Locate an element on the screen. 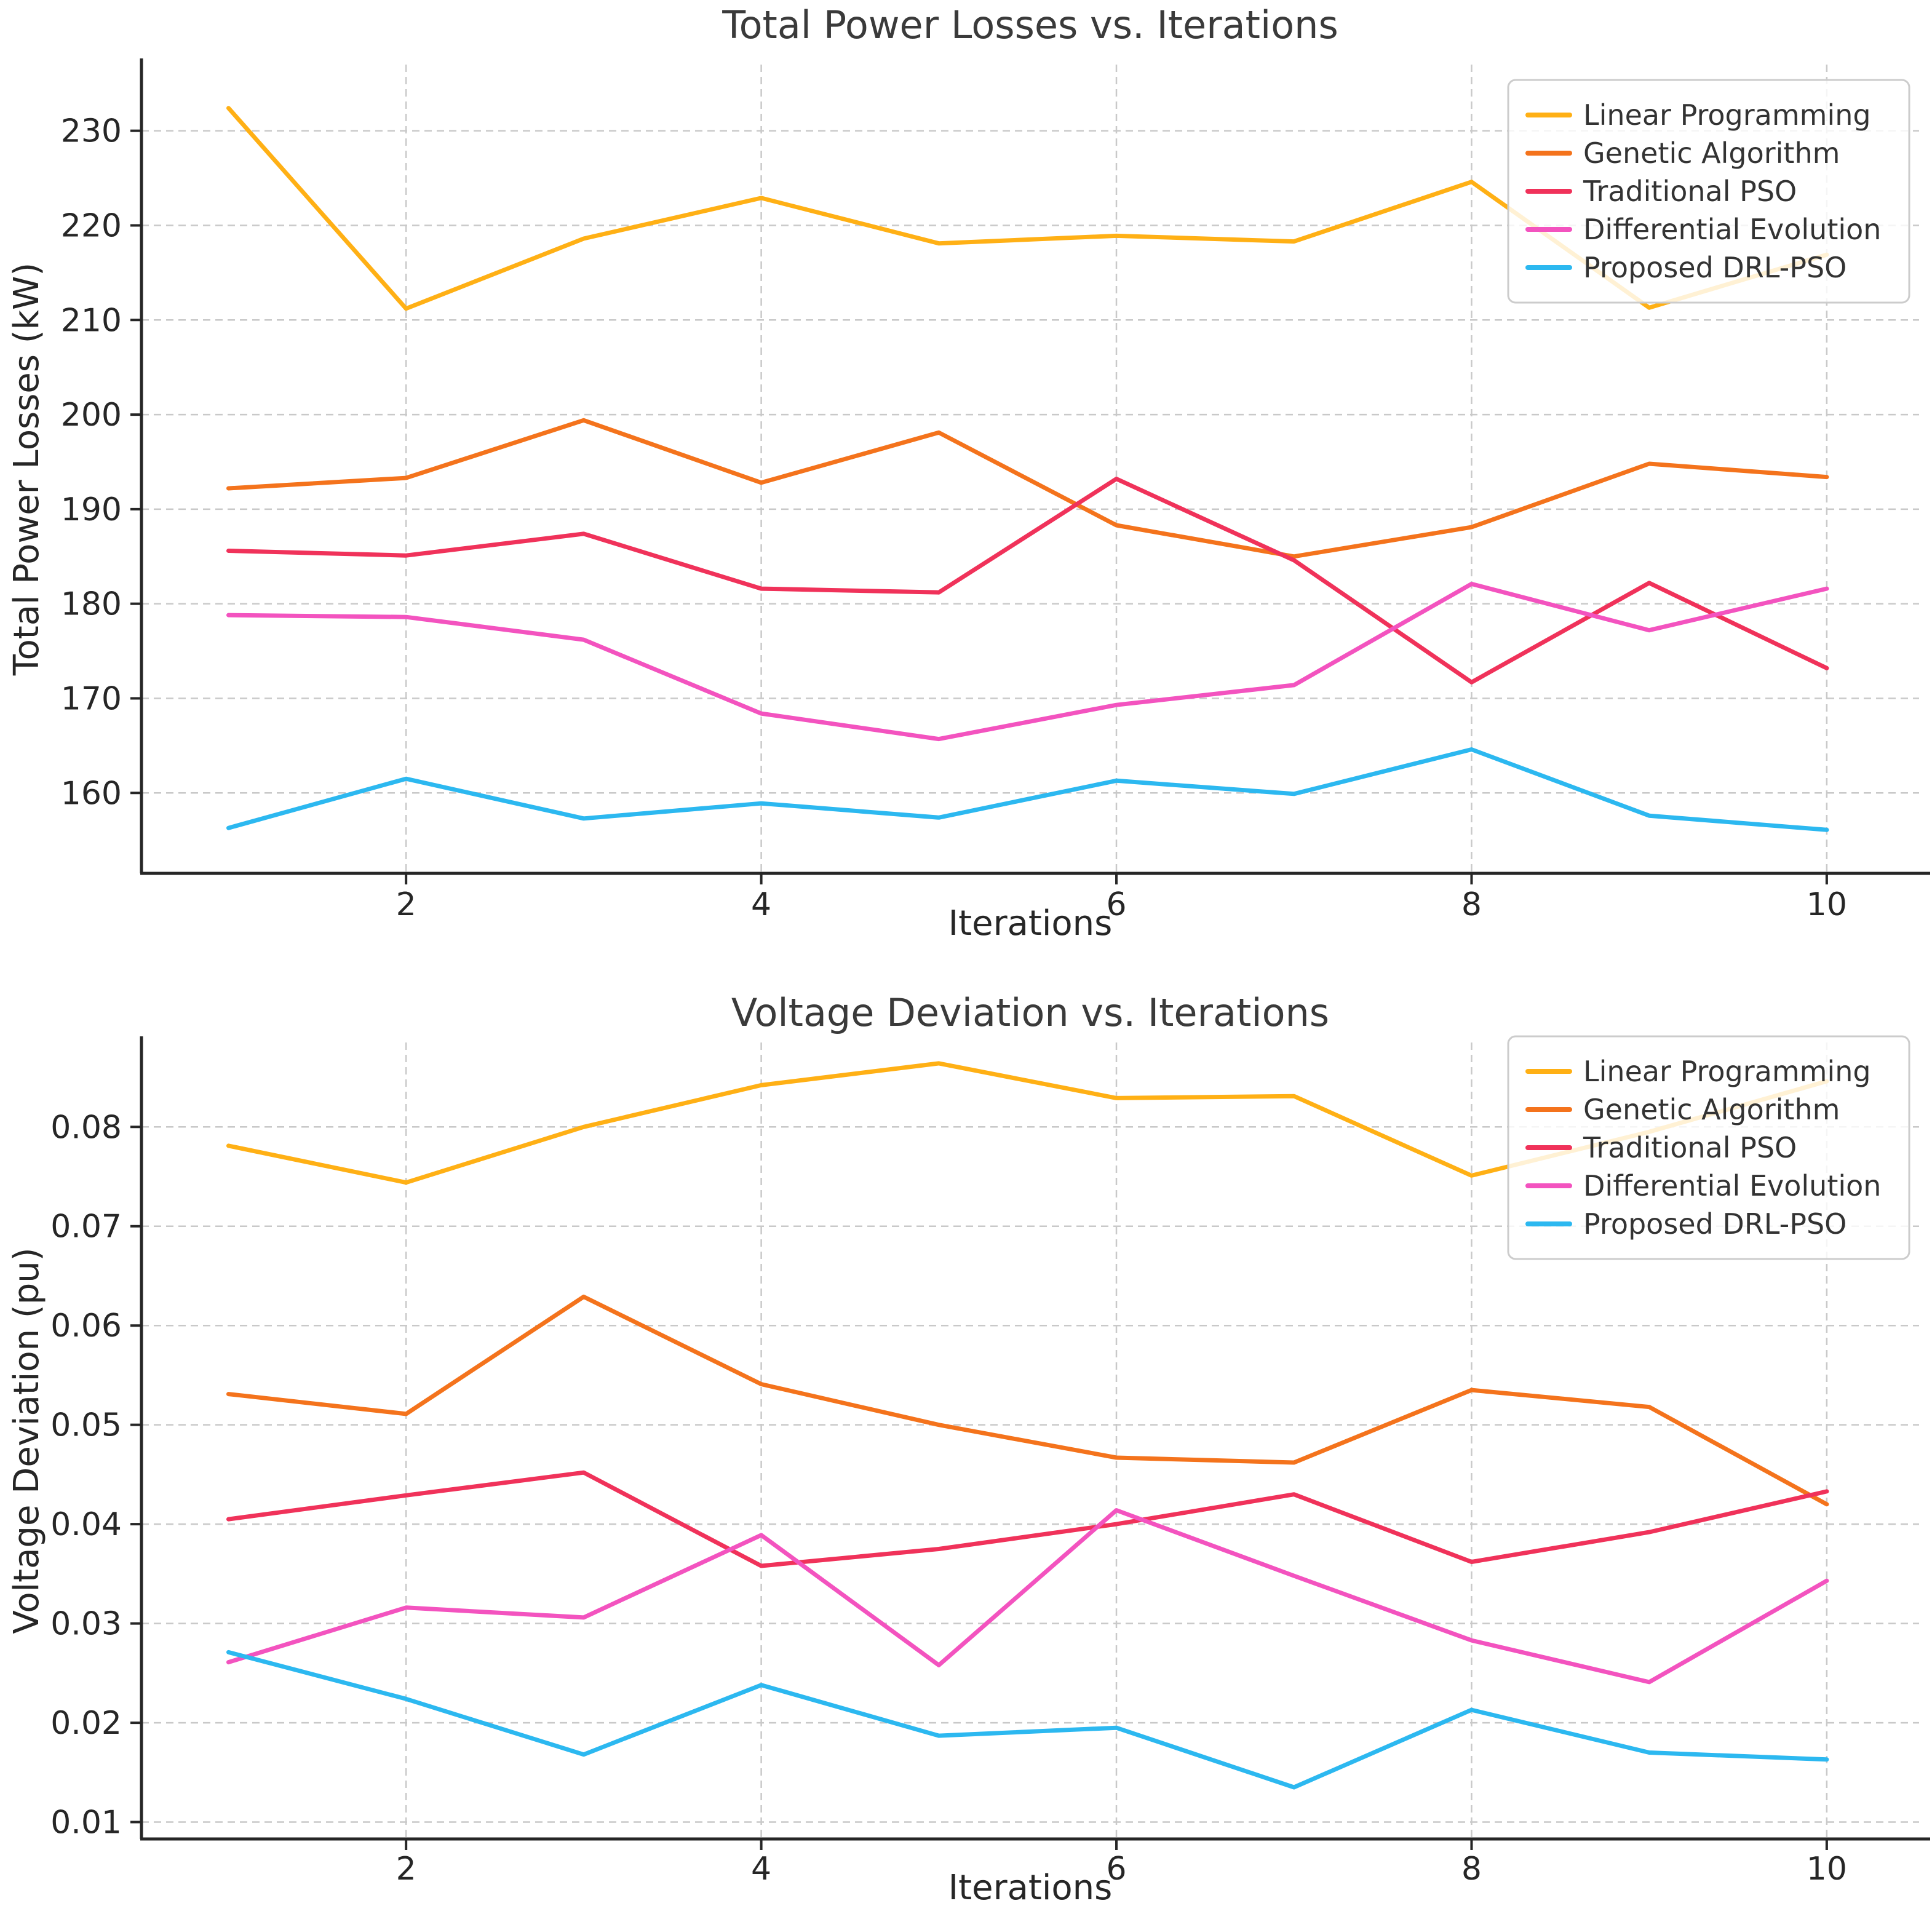 The height and width of the screenshot is (1922, 1932). y-tick-label: 0.03 is located at coordinates (86, 1625).